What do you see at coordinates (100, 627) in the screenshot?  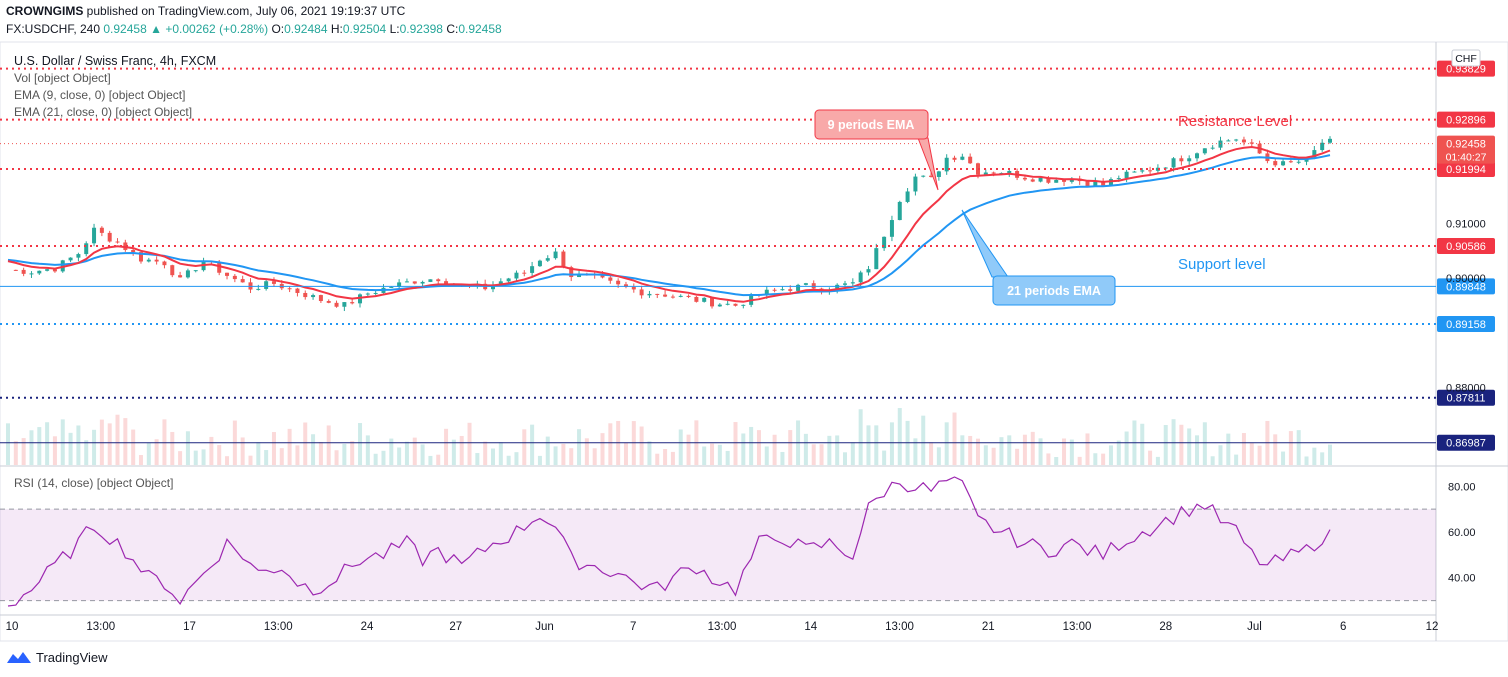 I see `time-tick-label: 13:00` at bounding box center [100, 627].